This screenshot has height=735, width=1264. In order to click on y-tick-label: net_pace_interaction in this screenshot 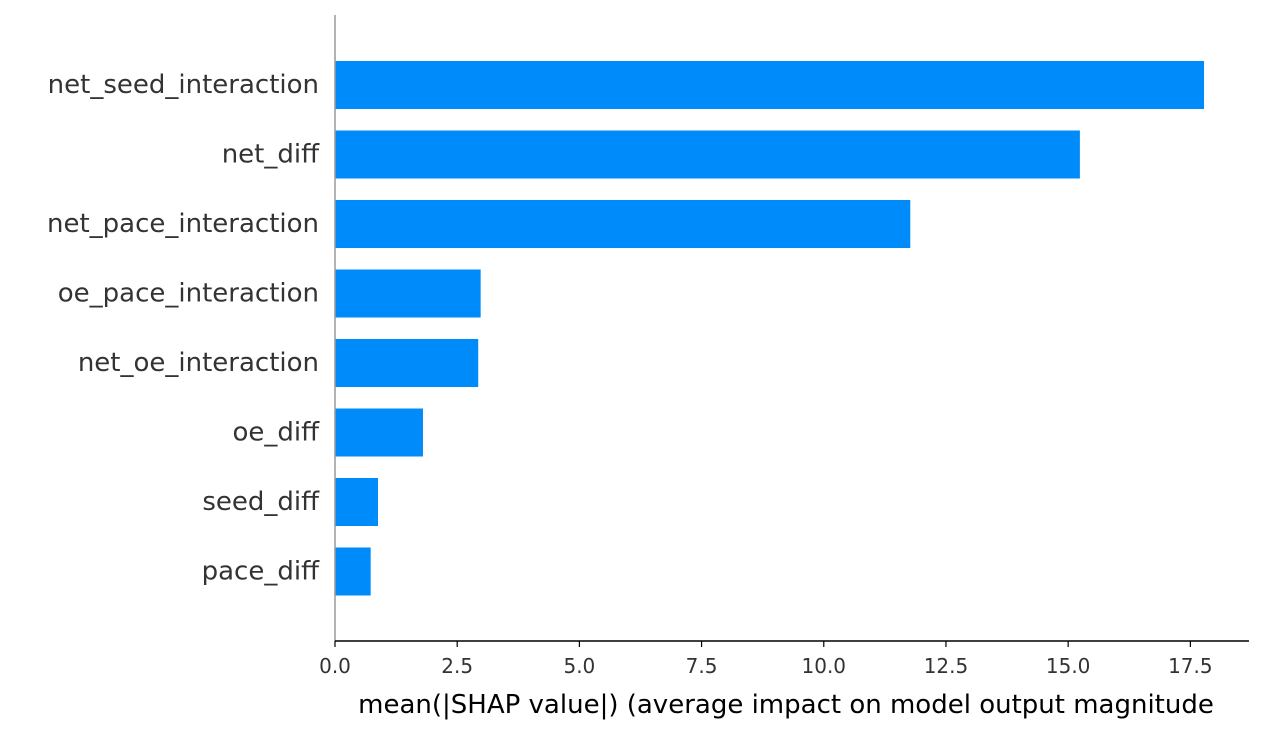, I will do `click(183, 224)`.